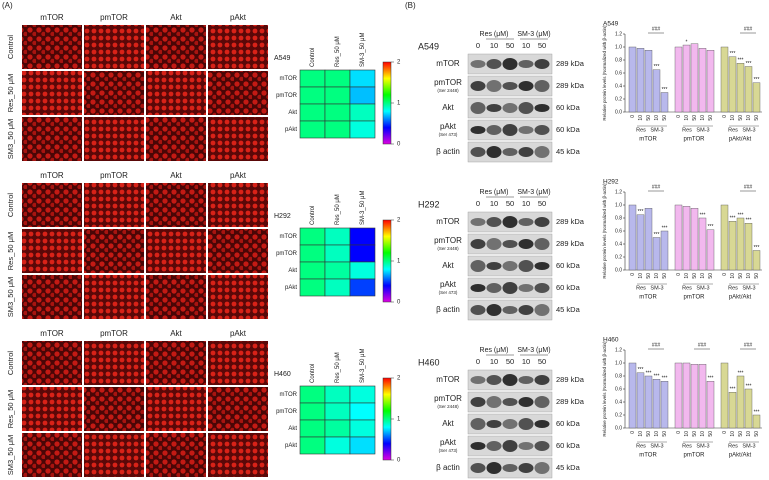  I want to click on cell-line-label: H460, so click(429, 362).